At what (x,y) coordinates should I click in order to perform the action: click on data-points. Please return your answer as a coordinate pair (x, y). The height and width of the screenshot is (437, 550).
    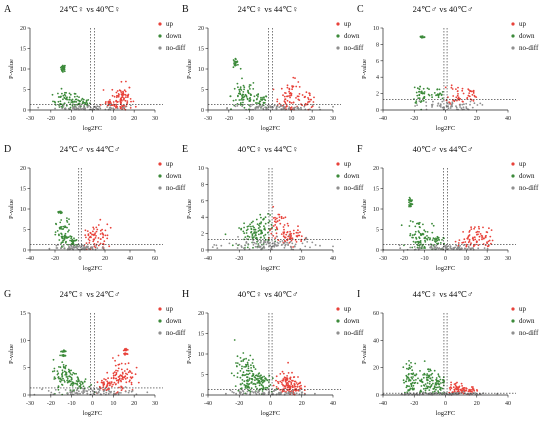
    Looking at the image, I should click on (87, 87).